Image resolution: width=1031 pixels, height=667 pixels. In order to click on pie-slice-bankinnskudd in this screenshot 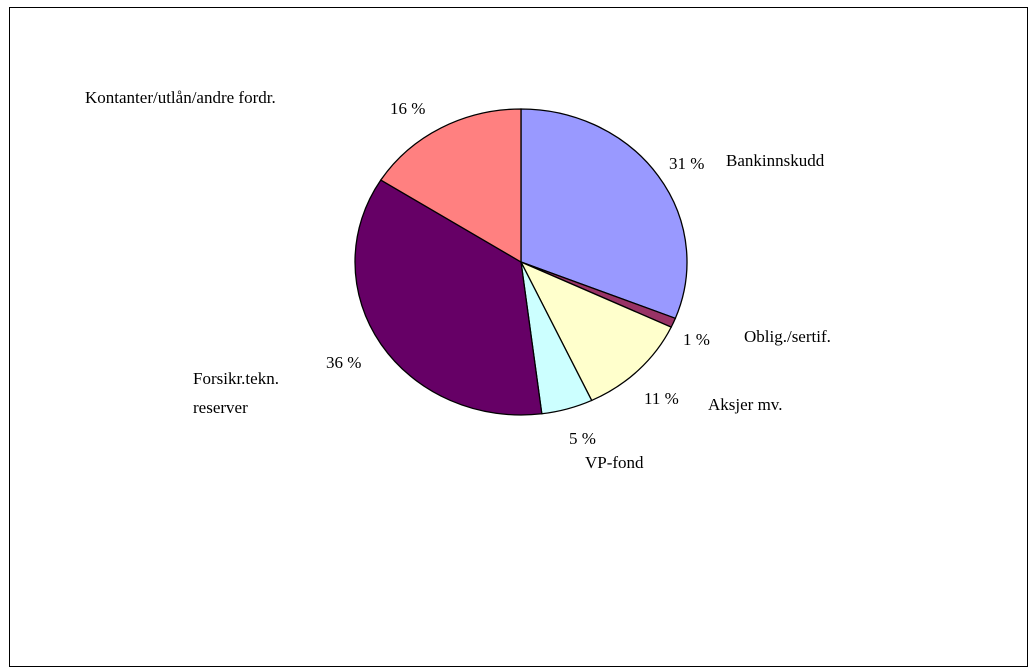, I will do `click(604, 214)`.